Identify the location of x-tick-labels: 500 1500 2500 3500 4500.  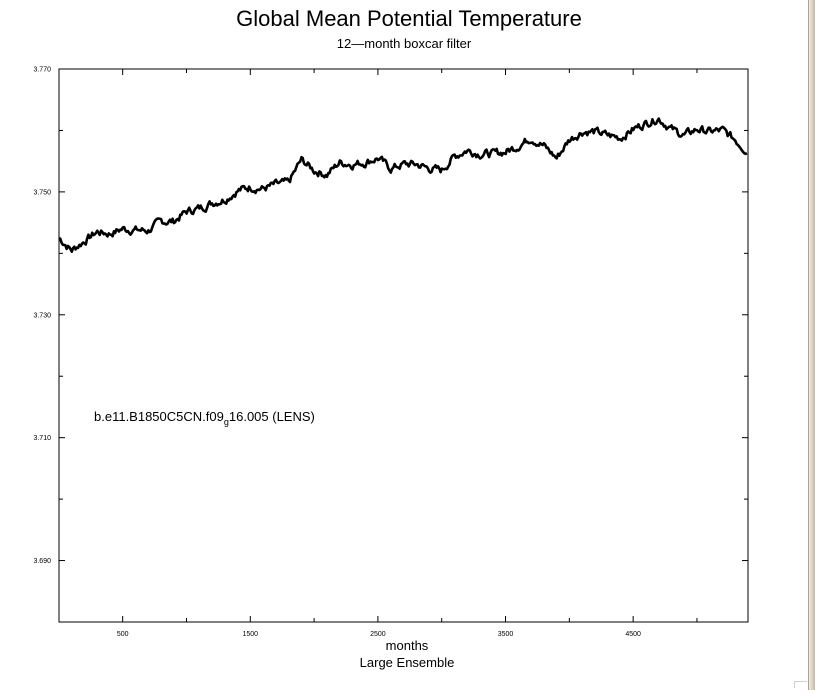
(379, 634).